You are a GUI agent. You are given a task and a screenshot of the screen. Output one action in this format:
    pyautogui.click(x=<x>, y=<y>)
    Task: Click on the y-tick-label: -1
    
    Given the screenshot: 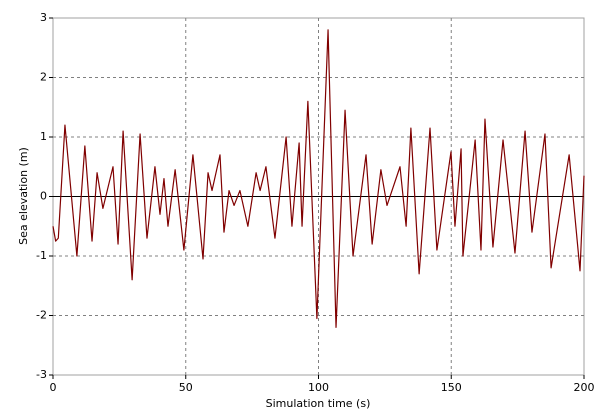 What is the action you would take?
    pyautogui.click(x=41, y=255)
    